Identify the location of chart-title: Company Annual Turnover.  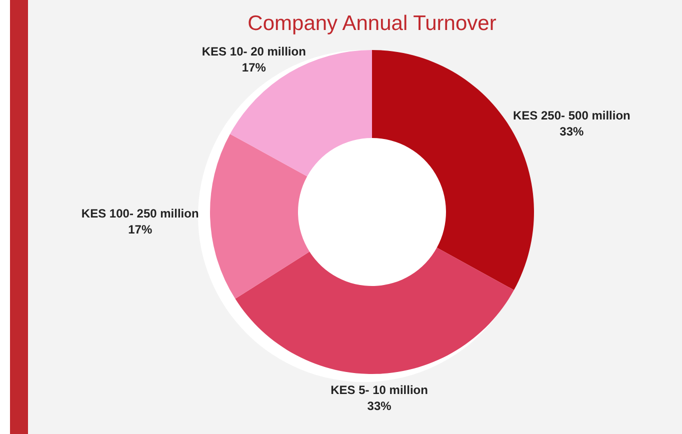
(372, 23).